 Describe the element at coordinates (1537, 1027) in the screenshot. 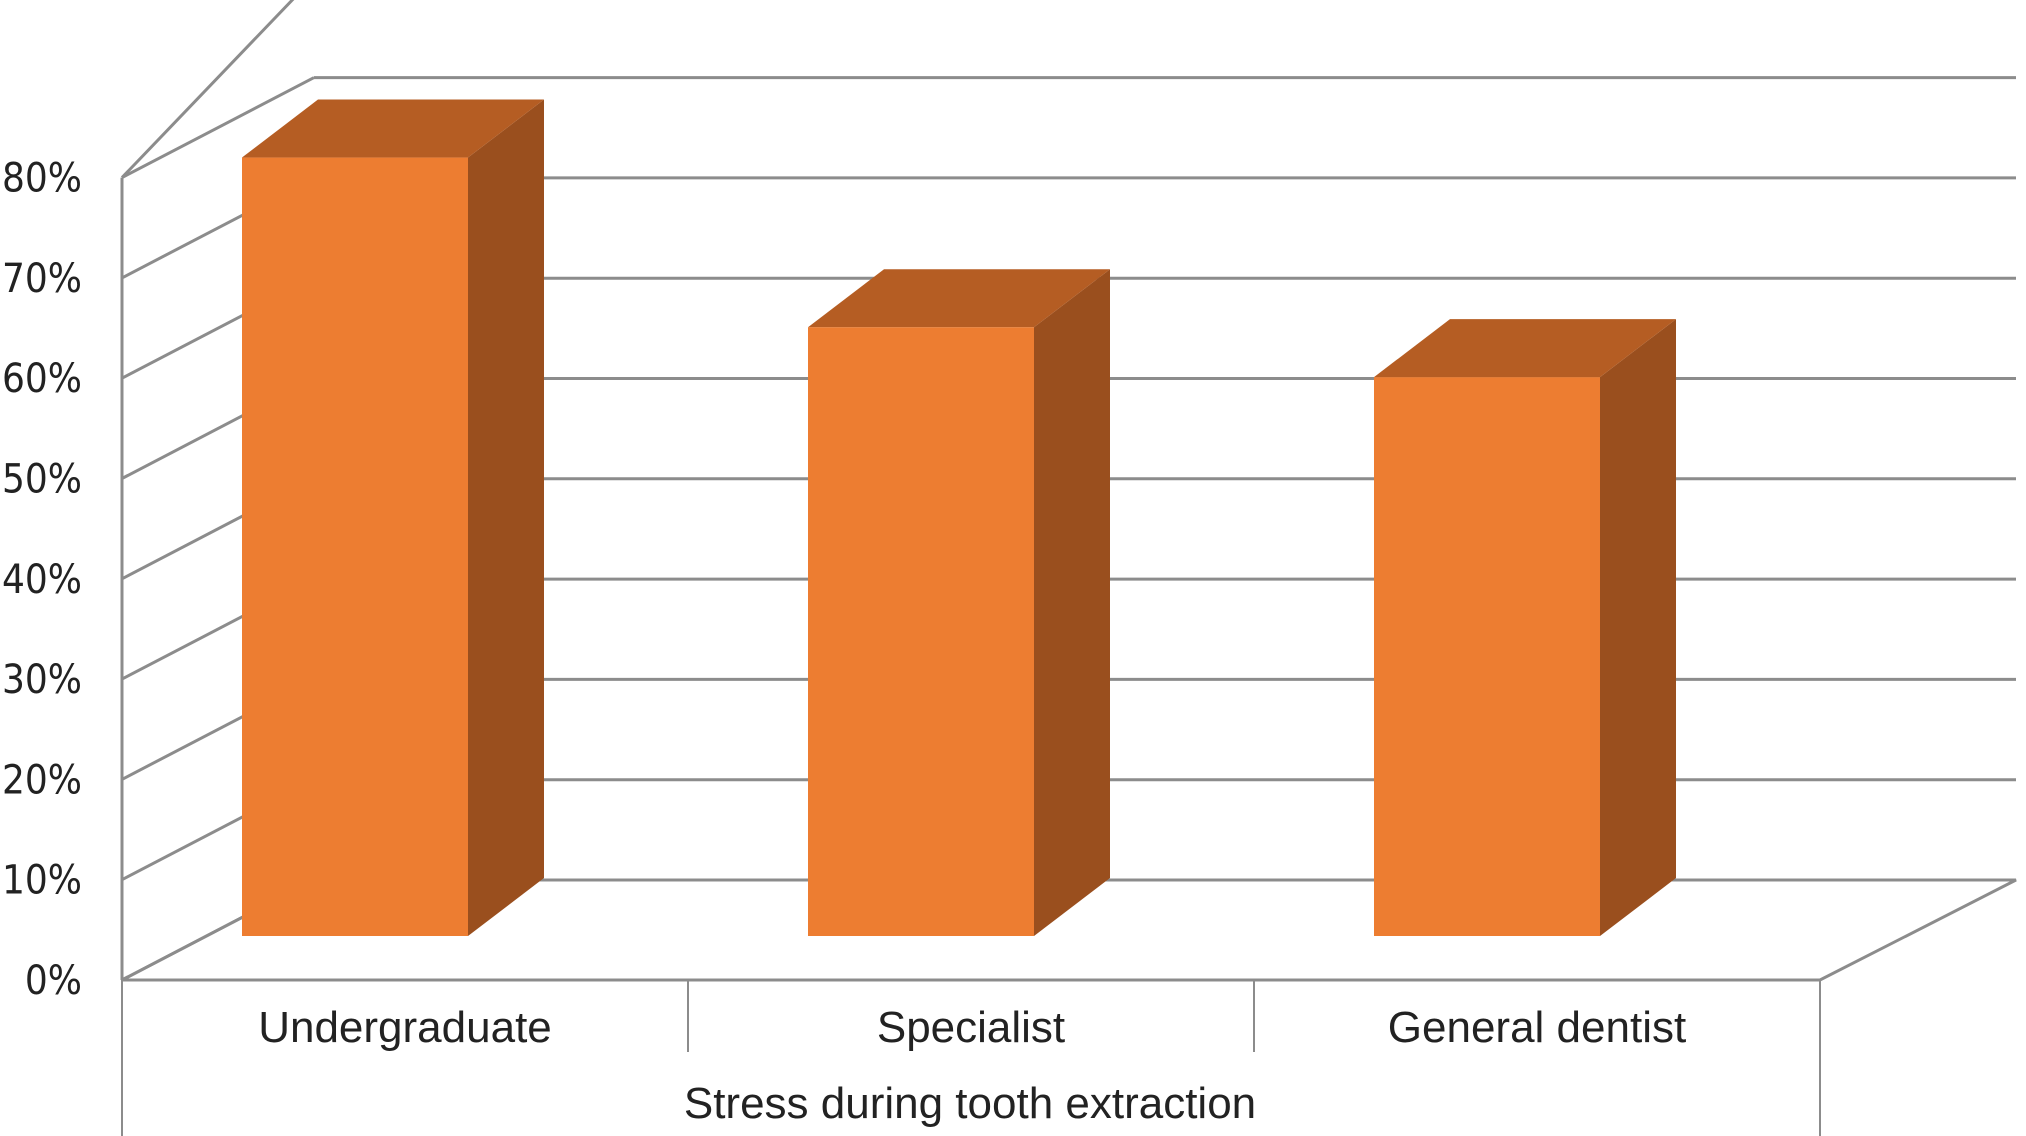

I see `x-tick-label: General dentist` at that location.